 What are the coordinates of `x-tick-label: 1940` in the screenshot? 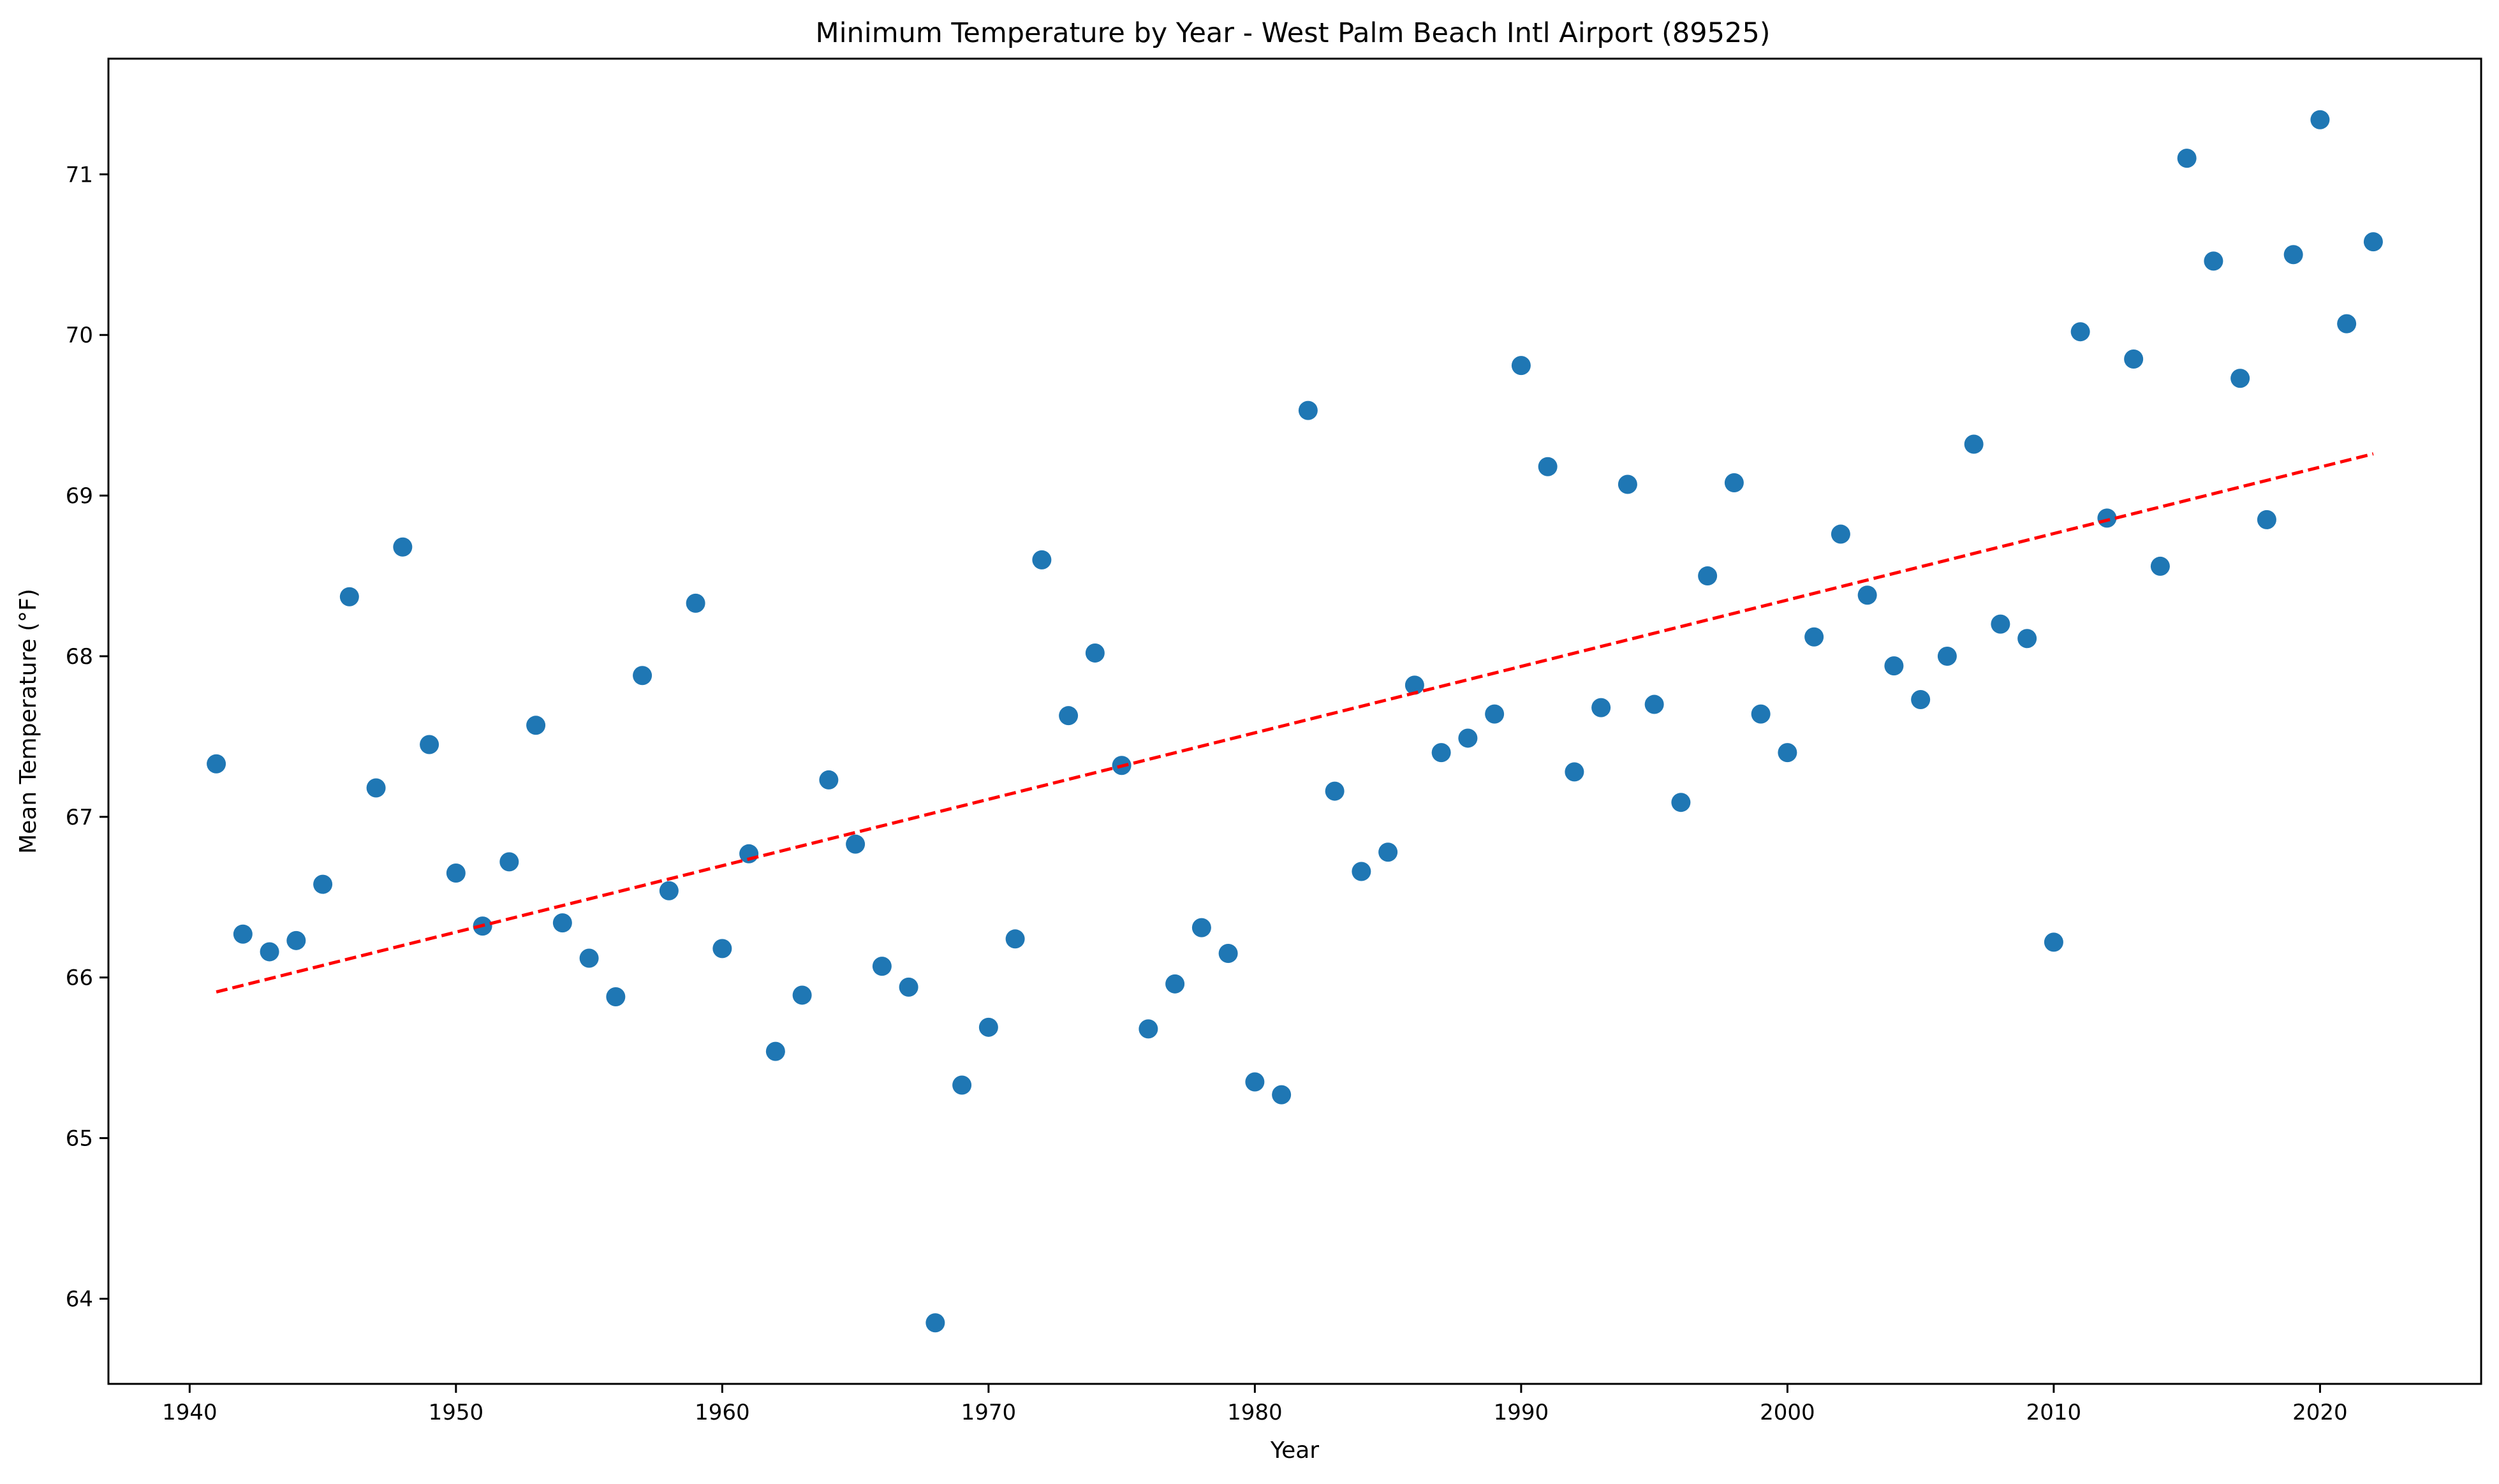 It's located at (189, 1412).